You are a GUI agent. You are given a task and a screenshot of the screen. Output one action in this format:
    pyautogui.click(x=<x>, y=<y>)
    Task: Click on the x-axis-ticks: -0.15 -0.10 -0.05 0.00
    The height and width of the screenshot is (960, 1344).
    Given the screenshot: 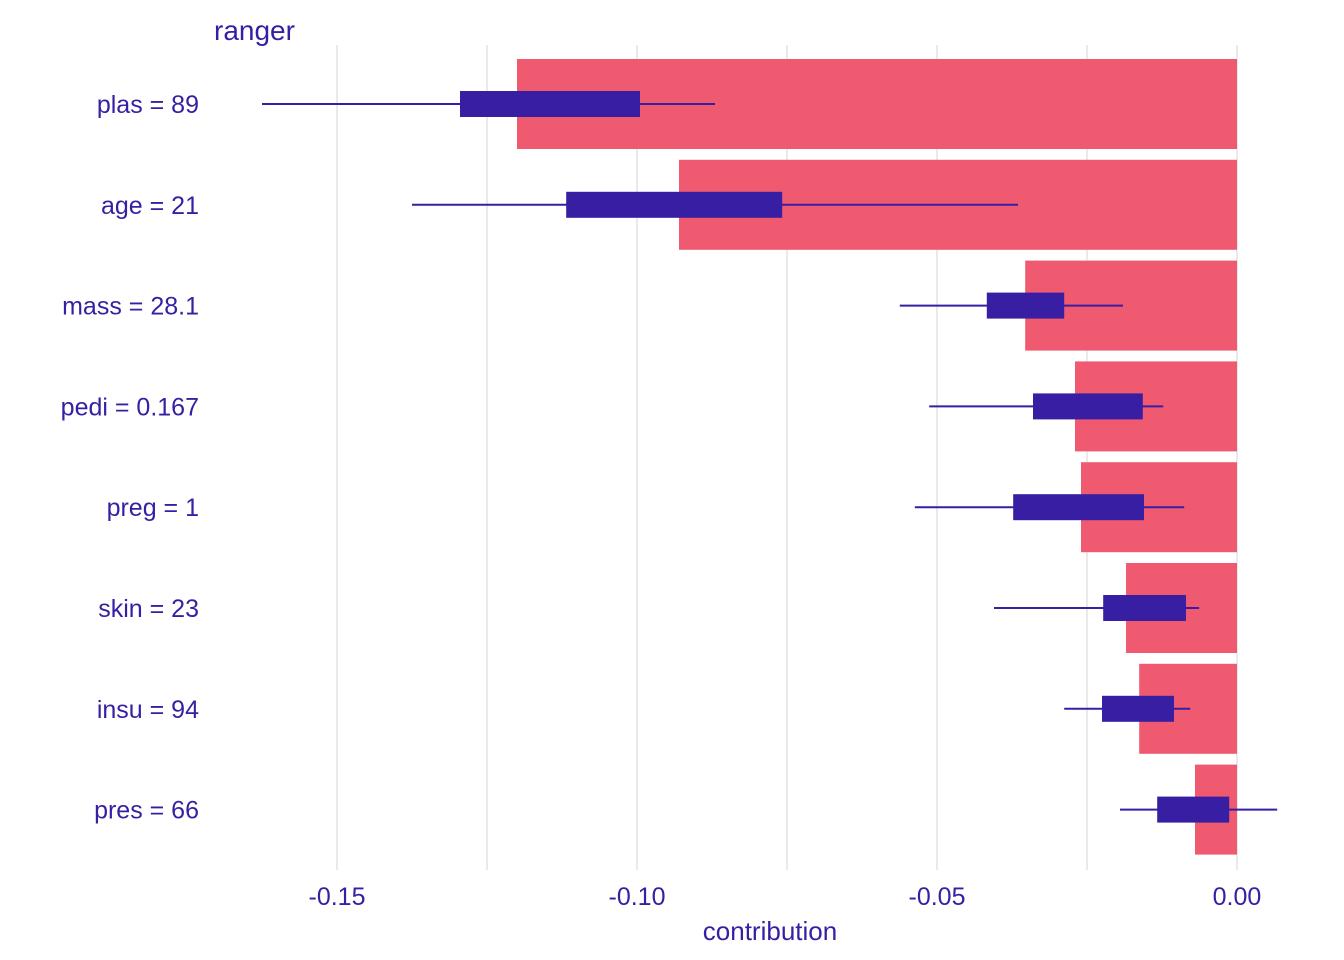 What is the action you would take?
    pyautogui.click(x=785, y=897)
    